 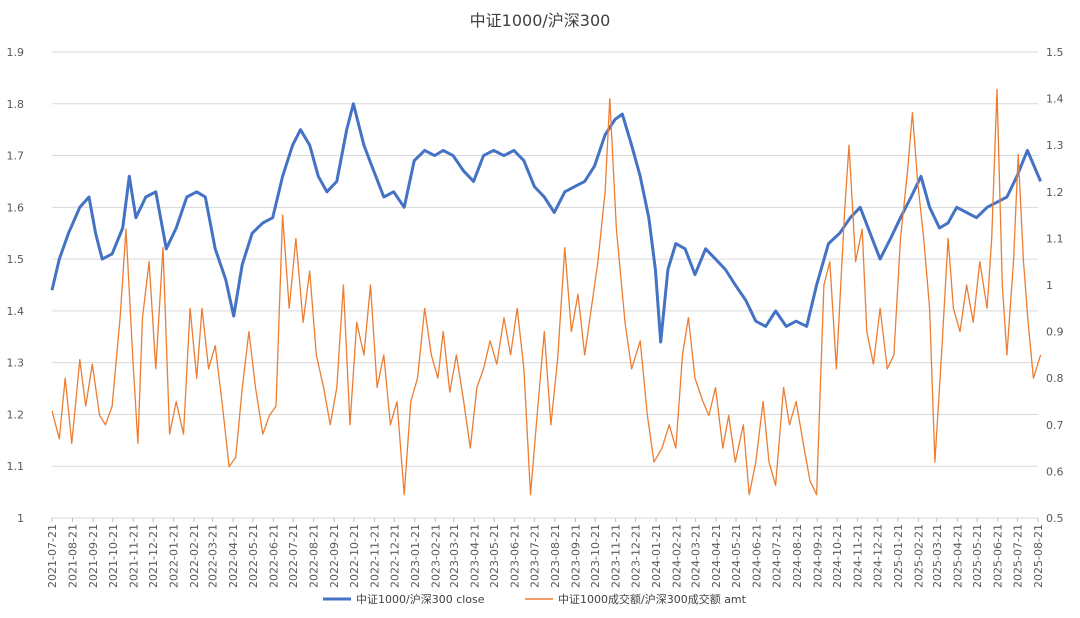 What do you see at coordinates (977, 556) in the screenshot?
I see `x-tick-label: 2025-05-21` at bounding box center [977, 556].